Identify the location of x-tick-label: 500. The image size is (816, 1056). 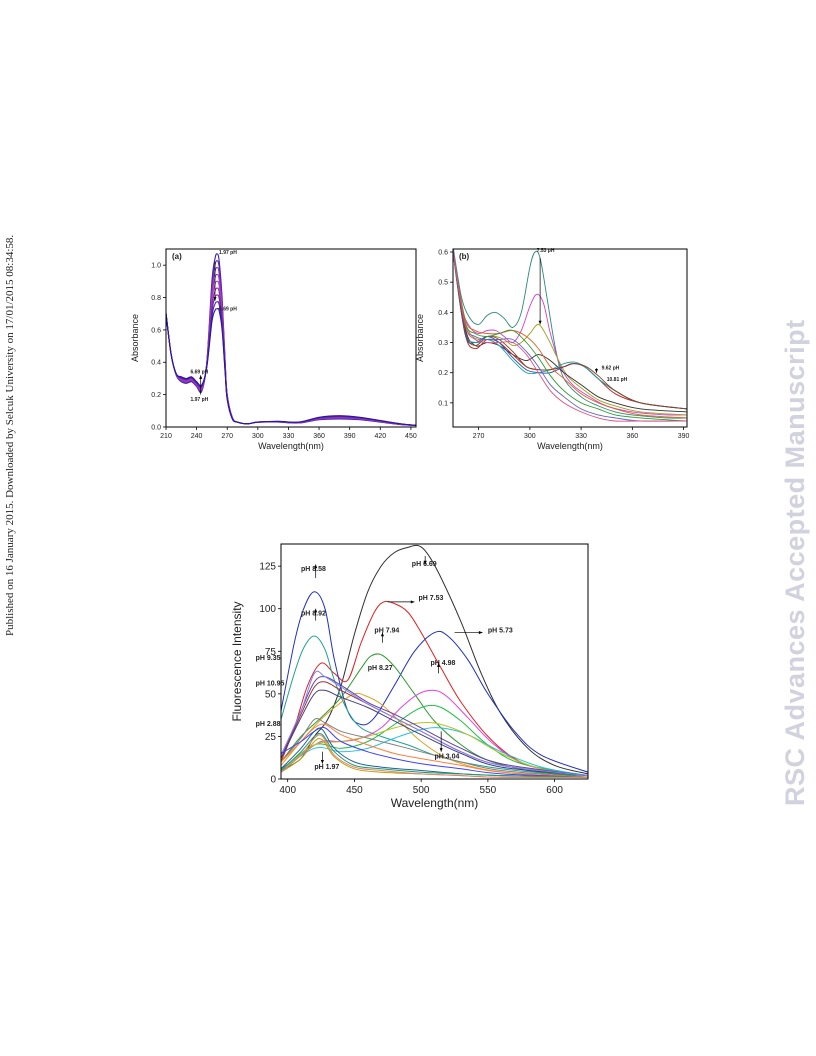
(421, 790).